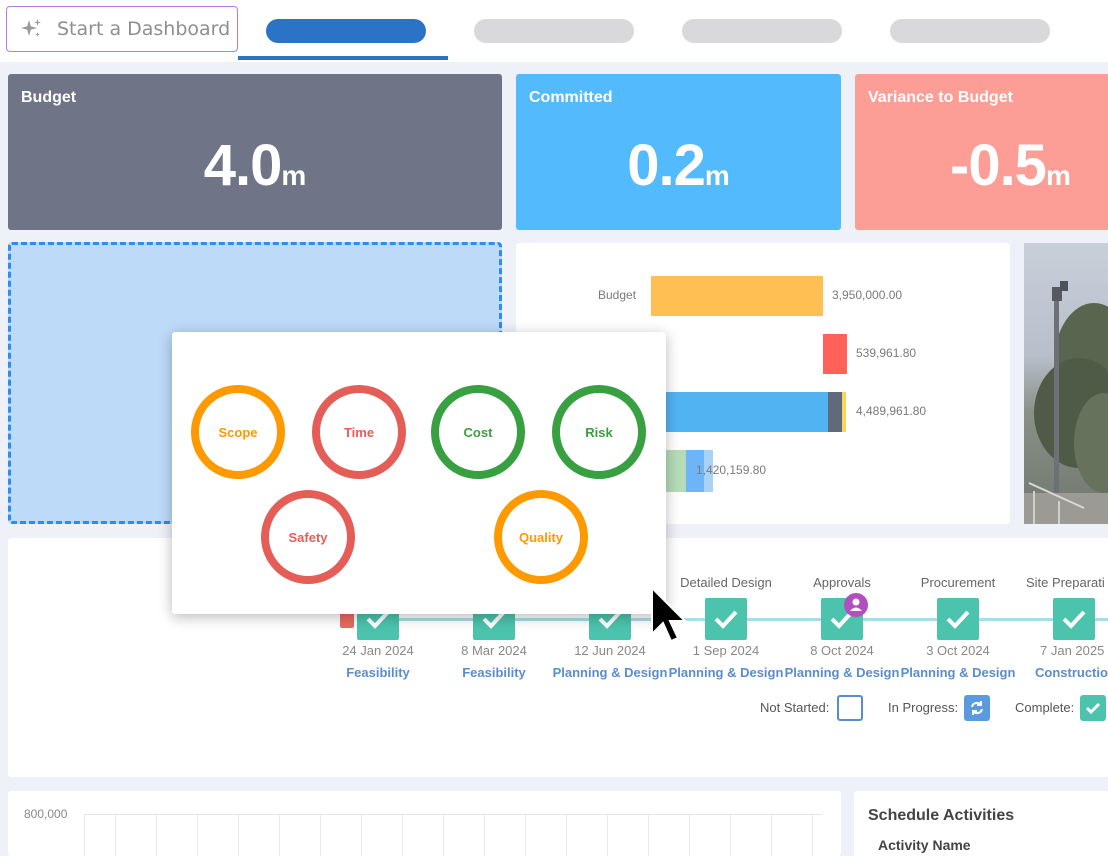 Image resolution: width=1108 pixels, height=856 pixels. What do you see at coordinates (46, 814) in the screenshot?
I see `y-axis-tick-label: 800,000` at bounding box center [46, 814].